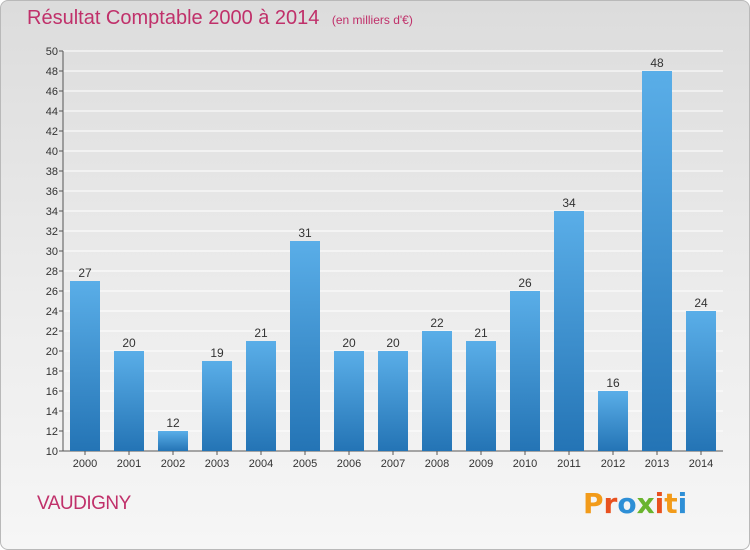 This screenshot has width=750, height=550. Describe the element at coordinates (657, 63) in the screenshot. I see `data-label: 48` at that location.